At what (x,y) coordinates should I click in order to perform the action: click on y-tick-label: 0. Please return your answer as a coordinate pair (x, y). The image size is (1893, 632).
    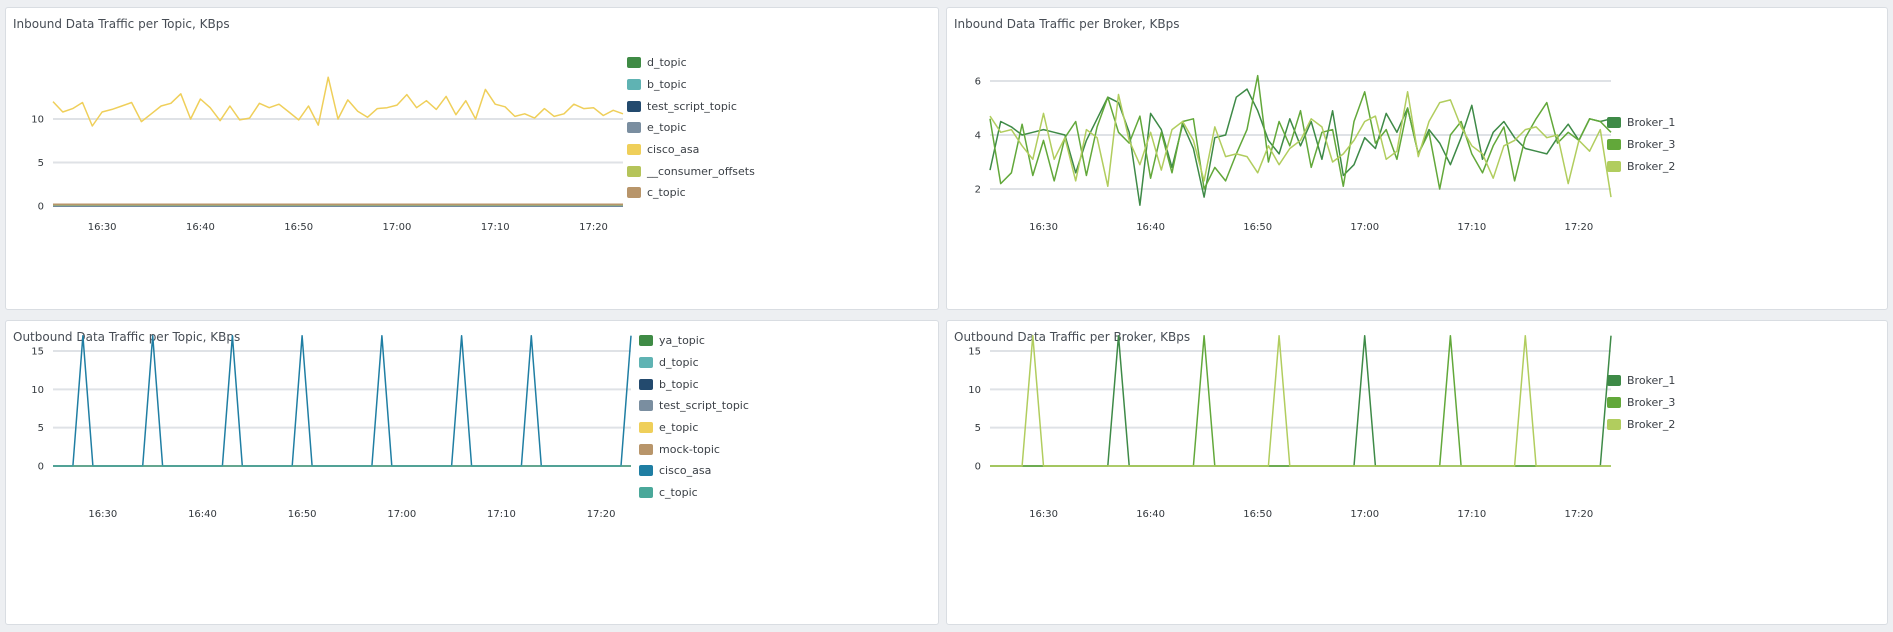
    Looking at the image, I should click on (978, 467).